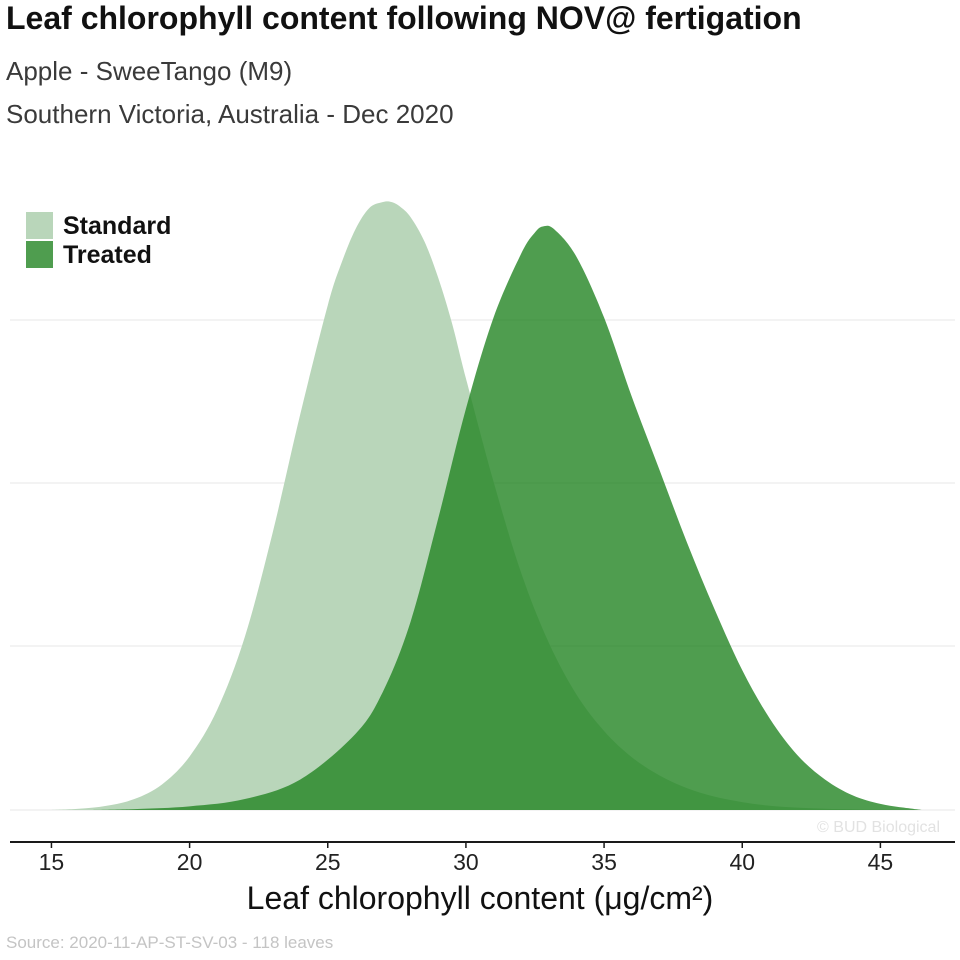 The height and width of the screenshot is (960, 960). Describe the element at coordinates (107, 255) in the screenshot. I see `legend-label-treated: Treated` at that location.